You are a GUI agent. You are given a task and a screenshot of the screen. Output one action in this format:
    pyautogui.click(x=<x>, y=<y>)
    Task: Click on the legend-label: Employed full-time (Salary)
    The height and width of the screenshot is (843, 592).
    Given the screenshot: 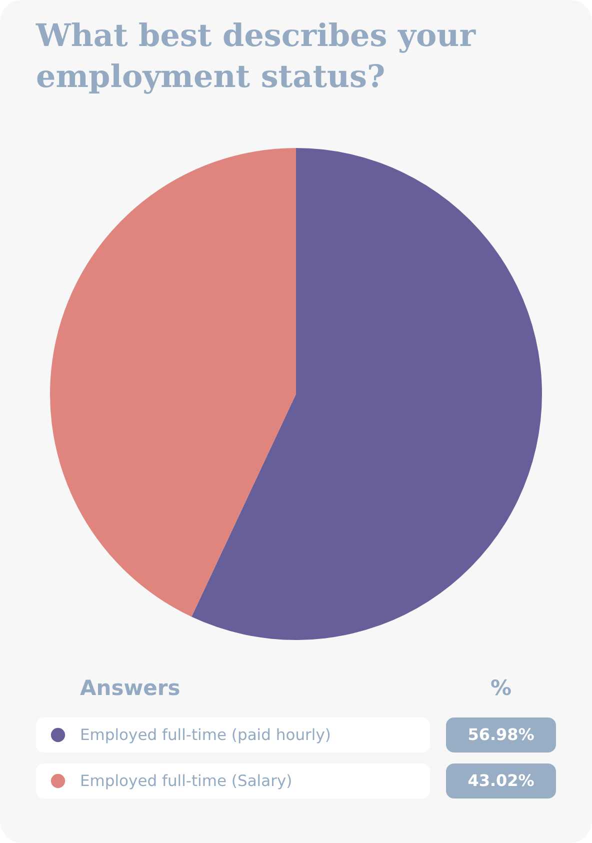 What is the action you would take?
    pyautogui.click(x=186, y=781)
    